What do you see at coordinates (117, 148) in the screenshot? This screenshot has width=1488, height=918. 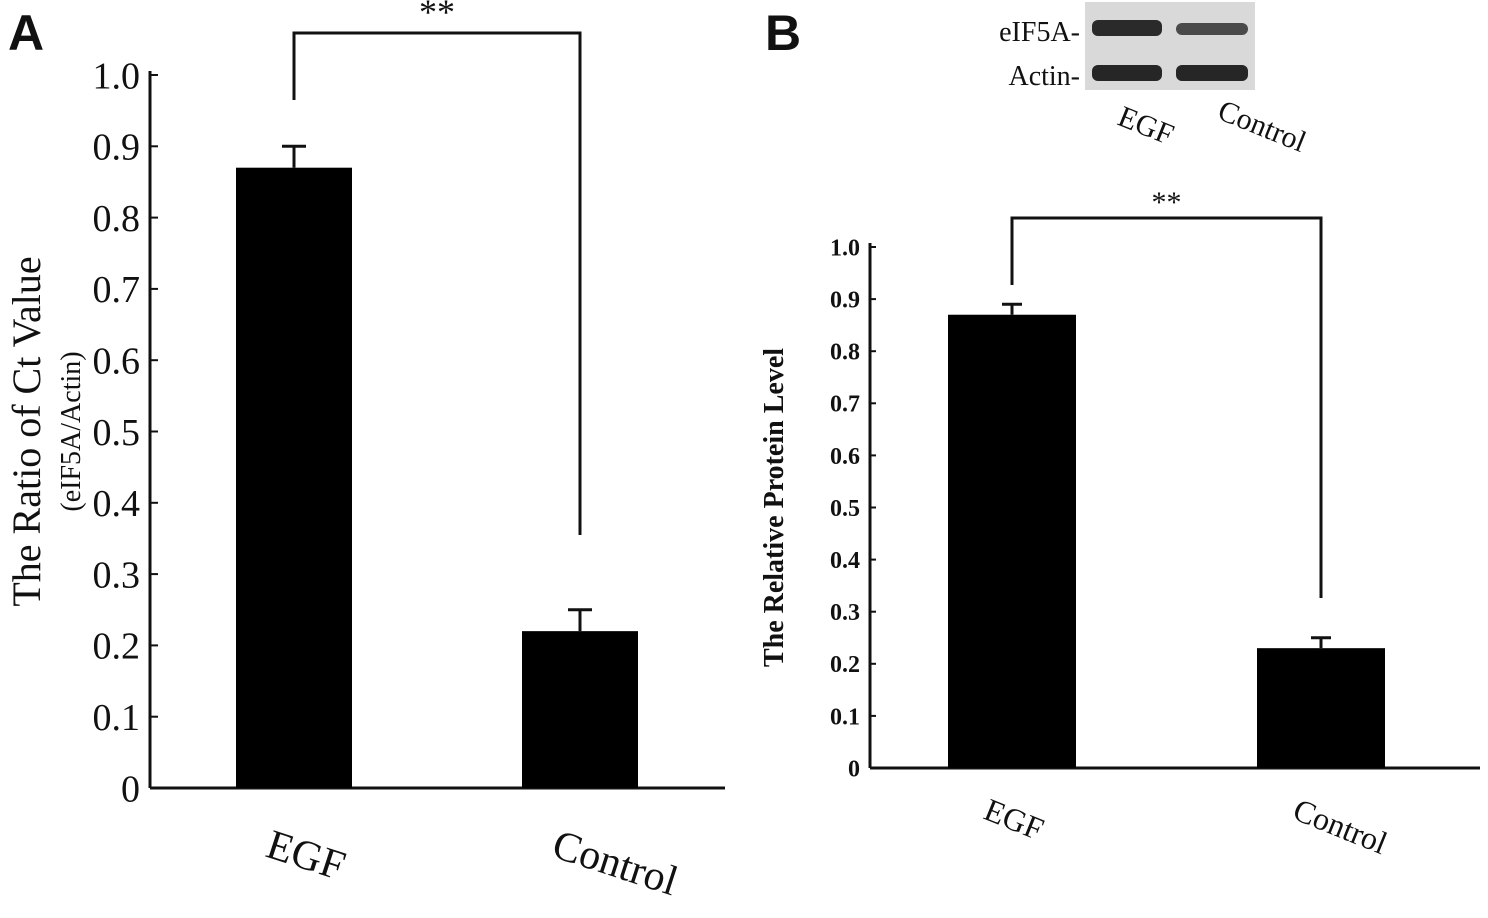 I see `chart-a-y-tick-label: 0.9` at bounding box center [117, 148].